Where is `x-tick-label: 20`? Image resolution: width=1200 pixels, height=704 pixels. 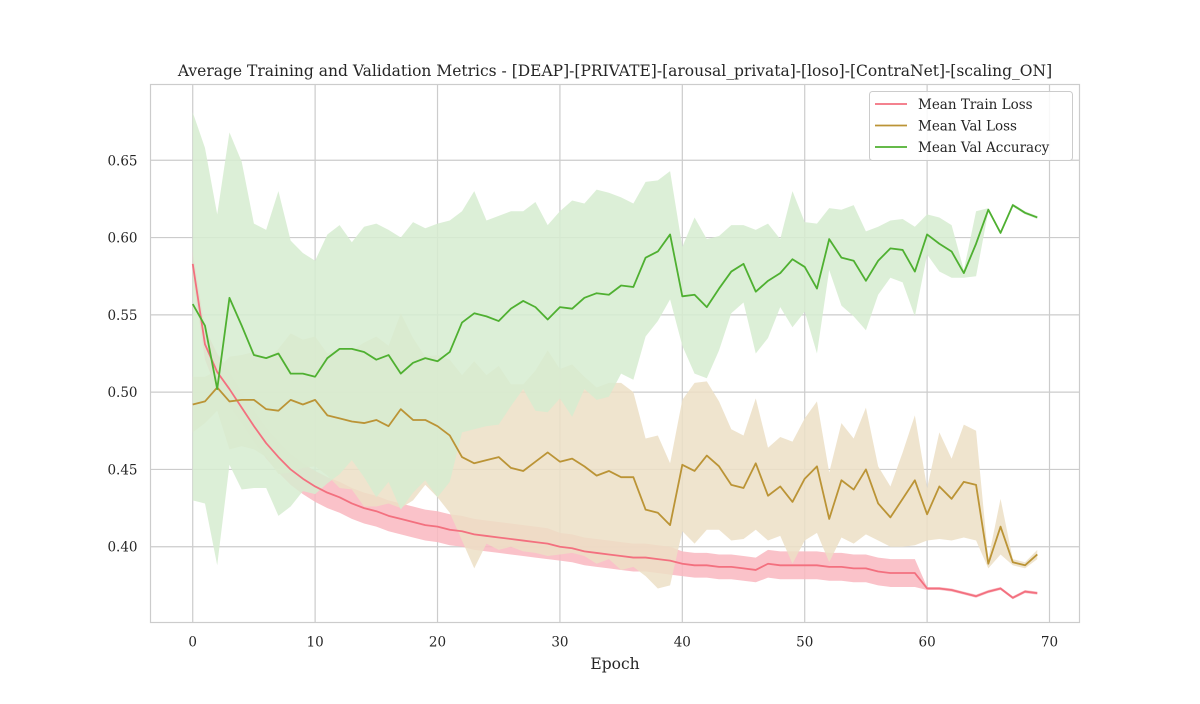 x-tick-label: 20 is located at coordinates (437, 643).